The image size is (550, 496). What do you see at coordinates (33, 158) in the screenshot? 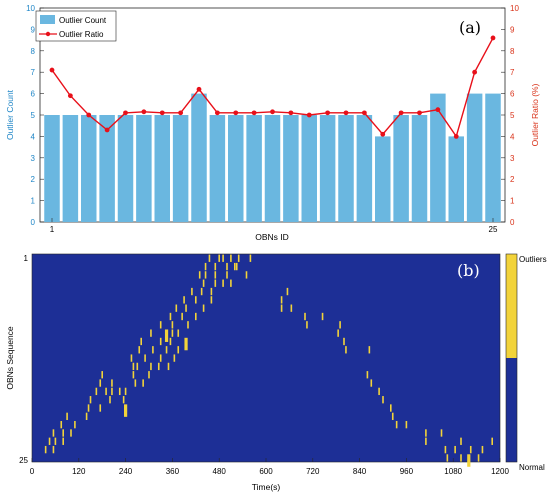
I see `left-tick-label: 3` at bounding box center [33, 158].